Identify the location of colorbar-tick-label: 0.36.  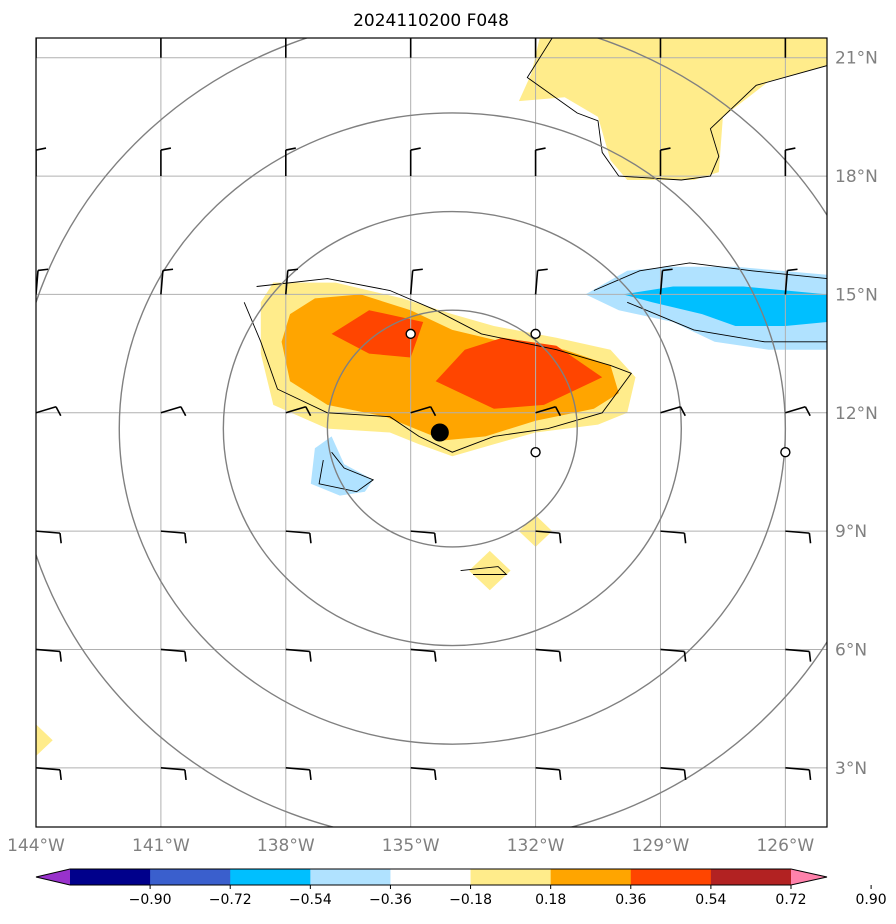
(630, 900).